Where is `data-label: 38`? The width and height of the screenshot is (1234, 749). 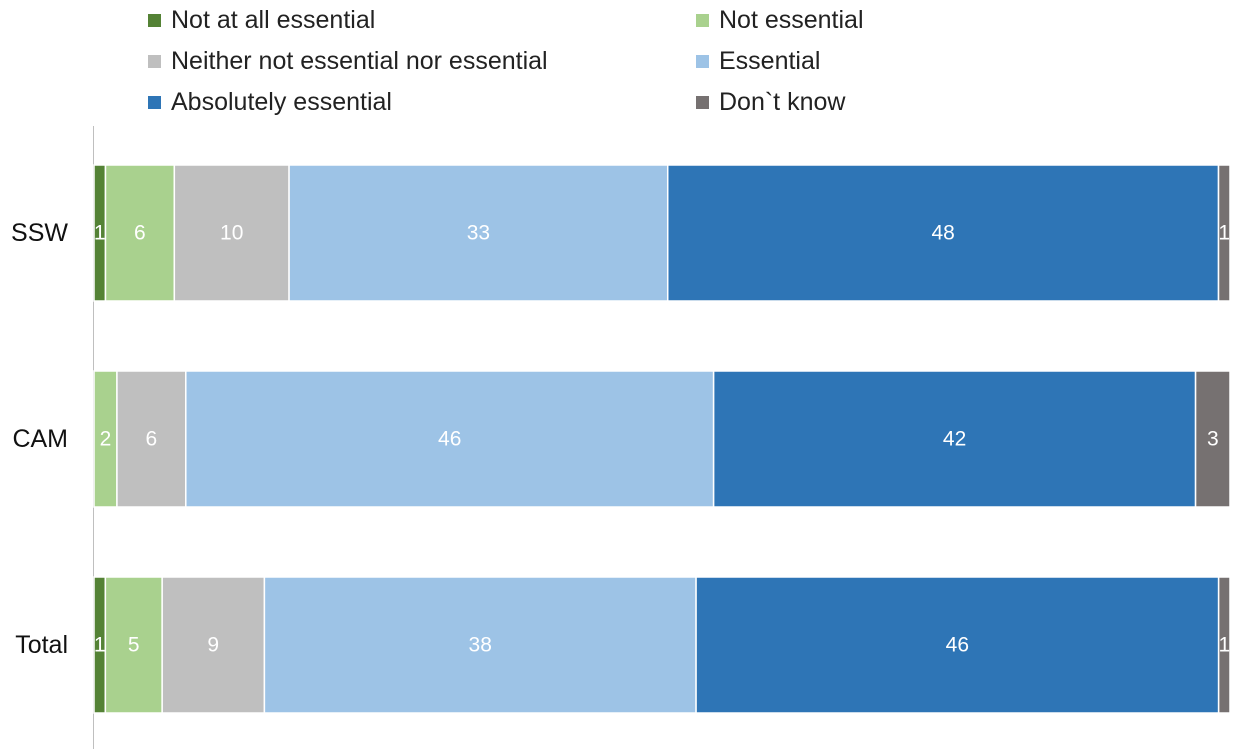
data-label: 38 is located at coordinates (480, 645).